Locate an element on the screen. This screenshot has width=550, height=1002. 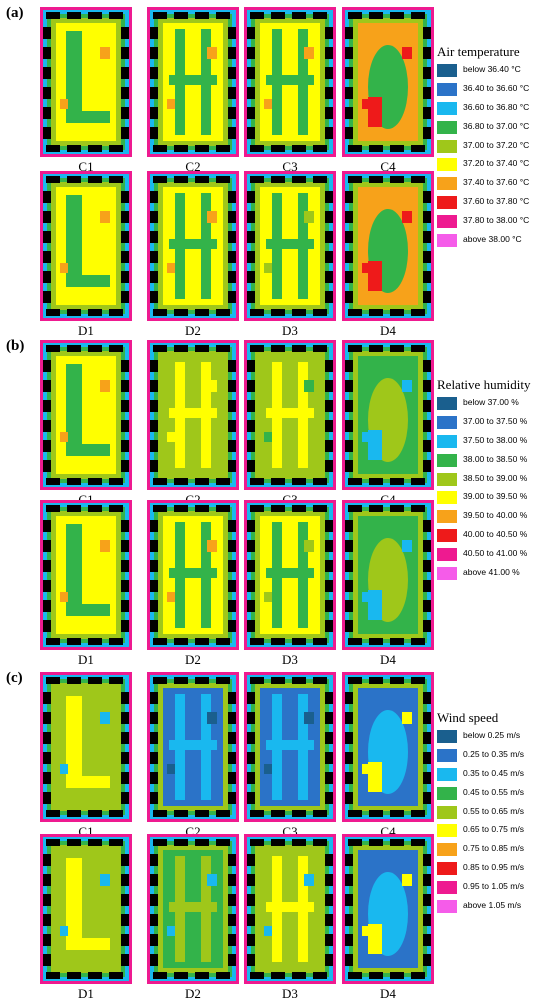
legend-label: 39.50 to 40.00 % is located at coordinates (495, 515).